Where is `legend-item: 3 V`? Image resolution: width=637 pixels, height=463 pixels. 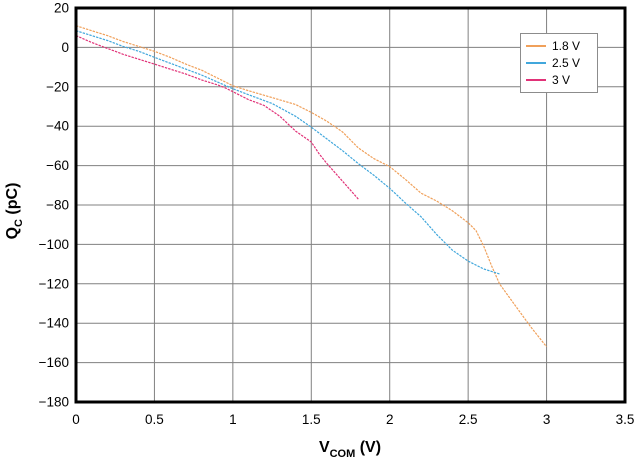
legend-item: 3 V is located at coordinates (559, 80).